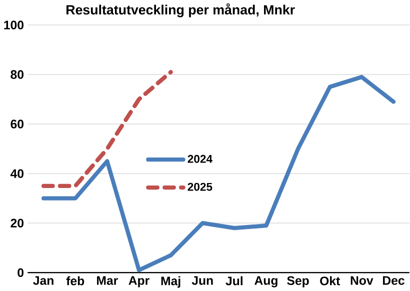 The height and width of the screenshot is (291, 410). What do you see at coordinates (180, 10) in the screenshot?
I see `chart-title: Resultatutveckling per månad, Mnkr` at bounding box center [180, 10].